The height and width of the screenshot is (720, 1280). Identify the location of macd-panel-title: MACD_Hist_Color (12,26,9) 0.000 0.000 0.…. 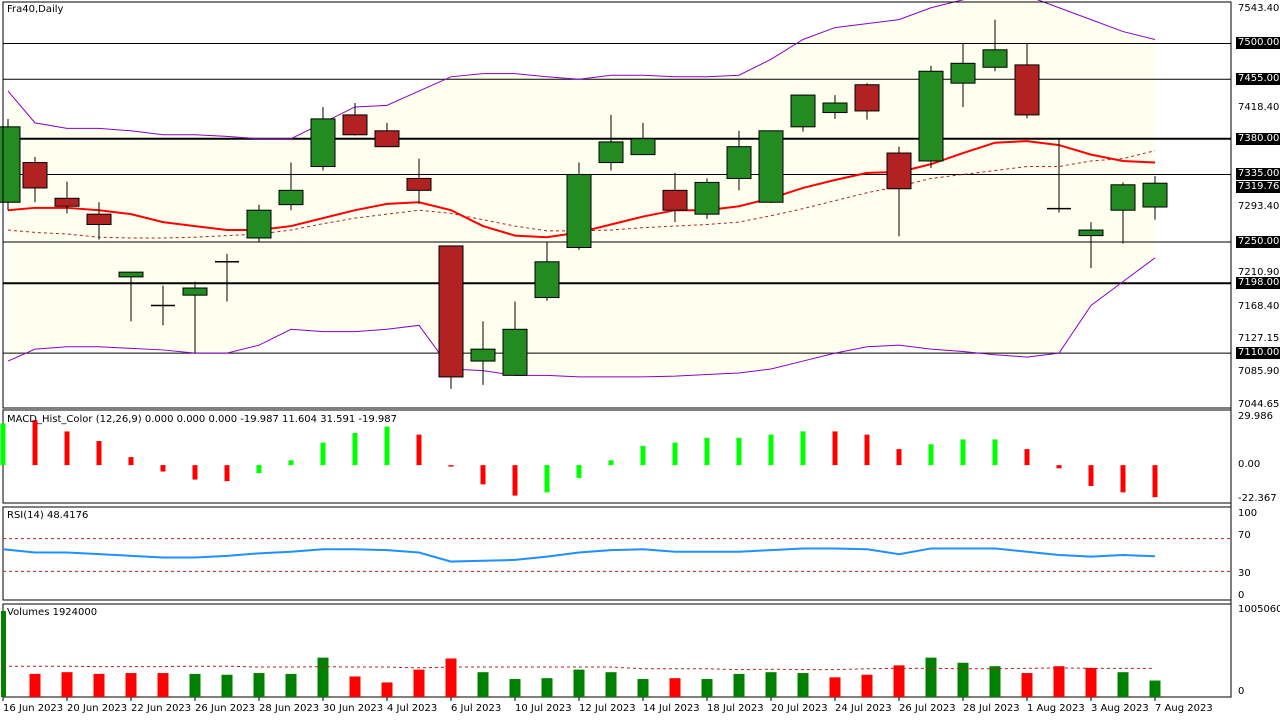
(202, 419).